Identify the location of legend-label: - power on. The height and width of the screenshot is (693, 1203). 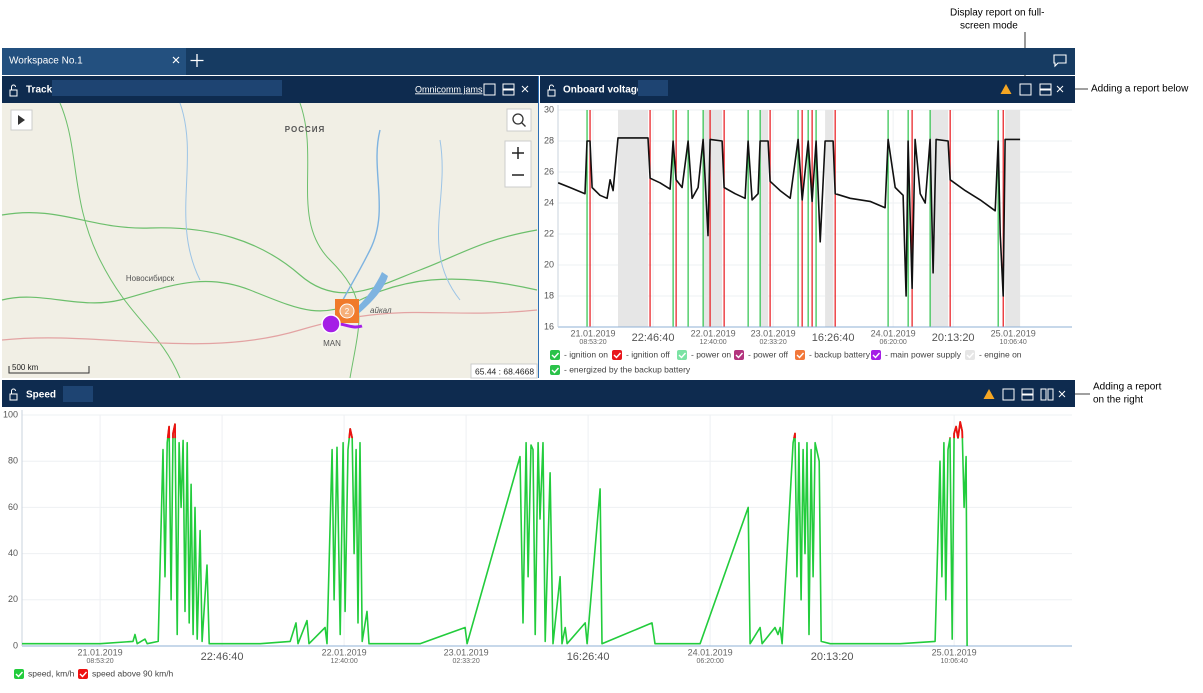
(711, 354).